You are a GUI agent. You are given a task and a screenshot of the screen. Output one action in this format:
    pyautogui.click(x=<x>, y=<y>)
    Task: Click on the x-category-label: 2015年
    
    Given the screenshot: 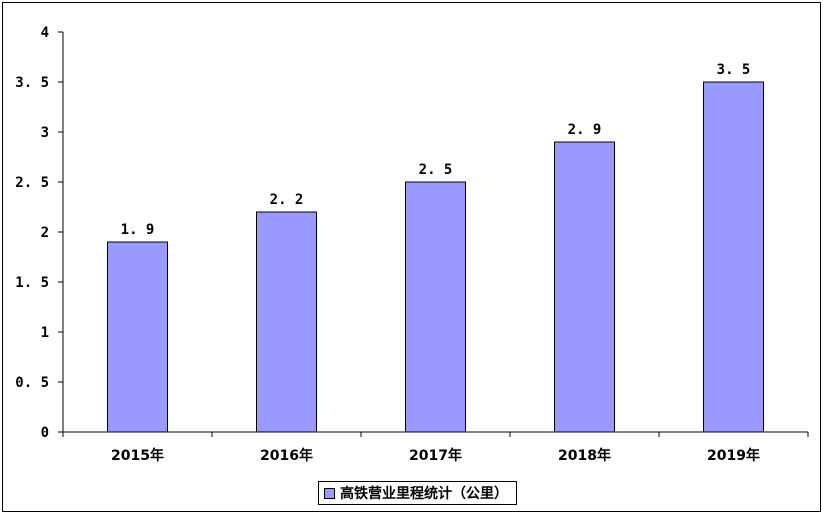 What is the action you would take?
    pyautogui.click(x=137, y=455)
    